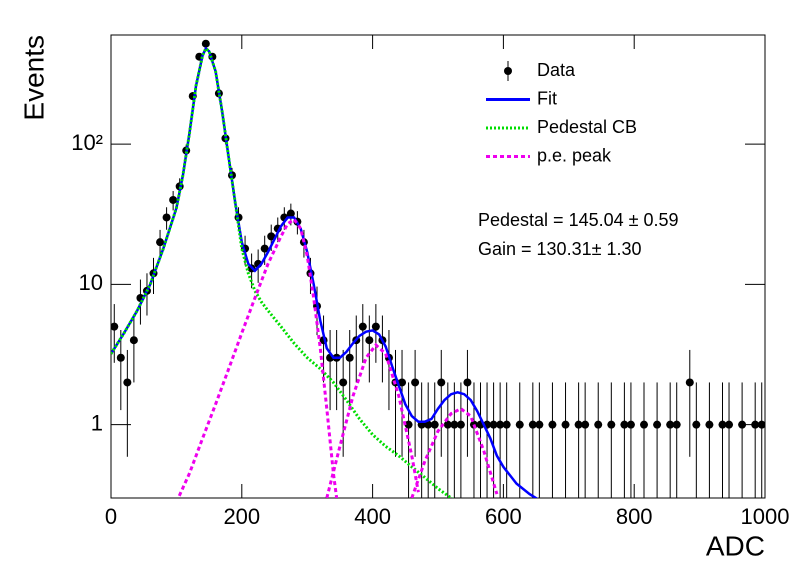  Describe the element at coordinates (578, 220) in the screenshot. I see `annotation: Pedestal = 145.04 ± 0.59` at that location.